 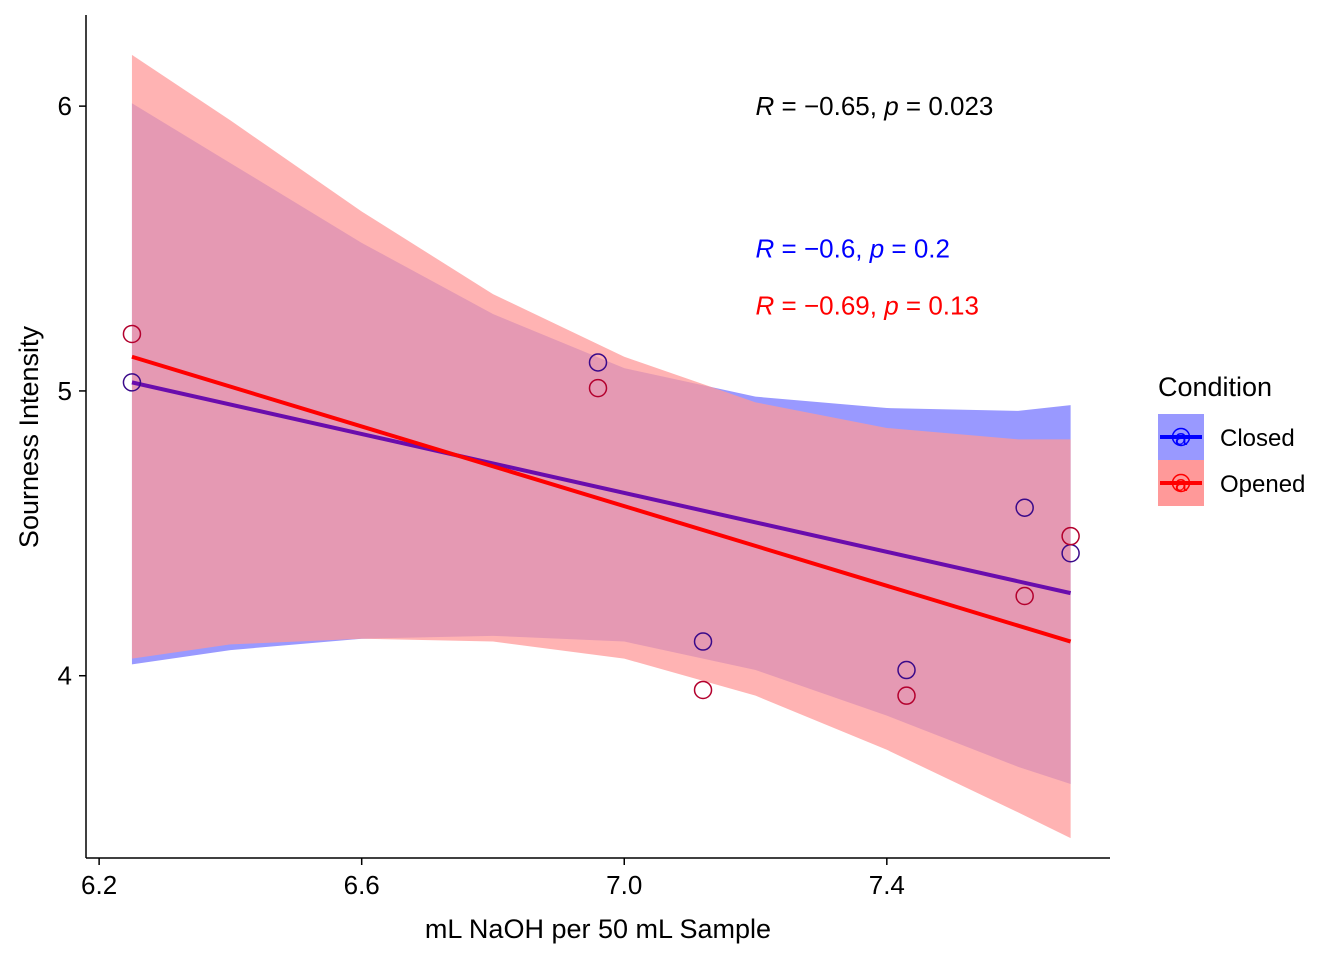 What do you see at coordinates (1215, 387) in the screenshot?
I see `legend-title: Condition` at bounding box center [1215, 387].